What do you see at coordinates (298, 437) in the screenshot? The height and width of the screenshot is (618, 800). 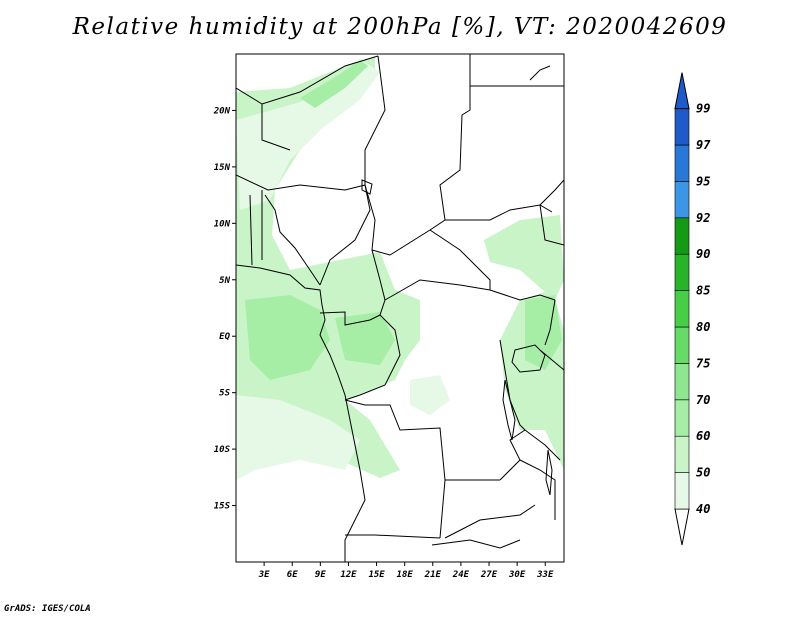 I see `humidity-band-southwest` at bounding box center [298, 437].